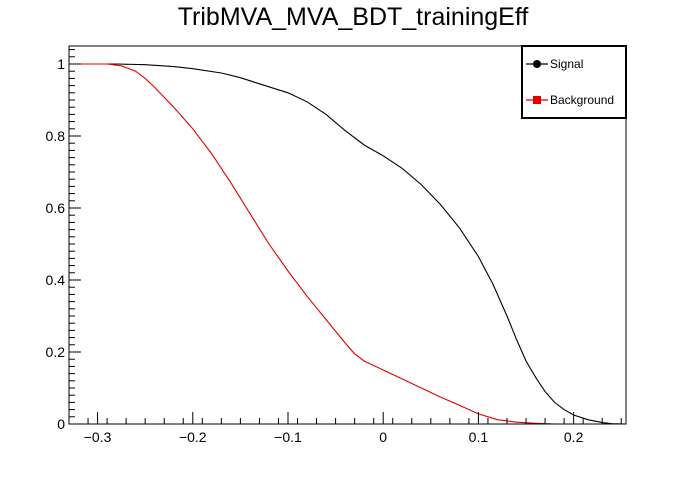  I want to click on y-tick-label: 0, so click(61, 424).